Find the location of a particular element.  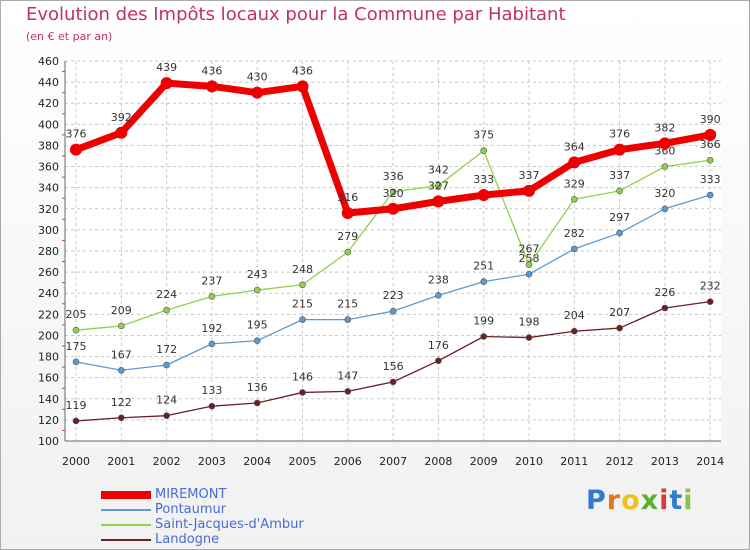

x-tick-label: 2007 is located at coordinates (393, 461).